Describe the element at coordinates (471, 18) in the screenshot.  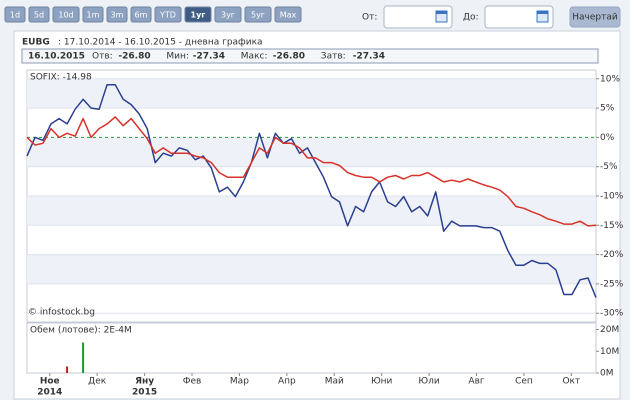
I see `date-label: До:` at that location.